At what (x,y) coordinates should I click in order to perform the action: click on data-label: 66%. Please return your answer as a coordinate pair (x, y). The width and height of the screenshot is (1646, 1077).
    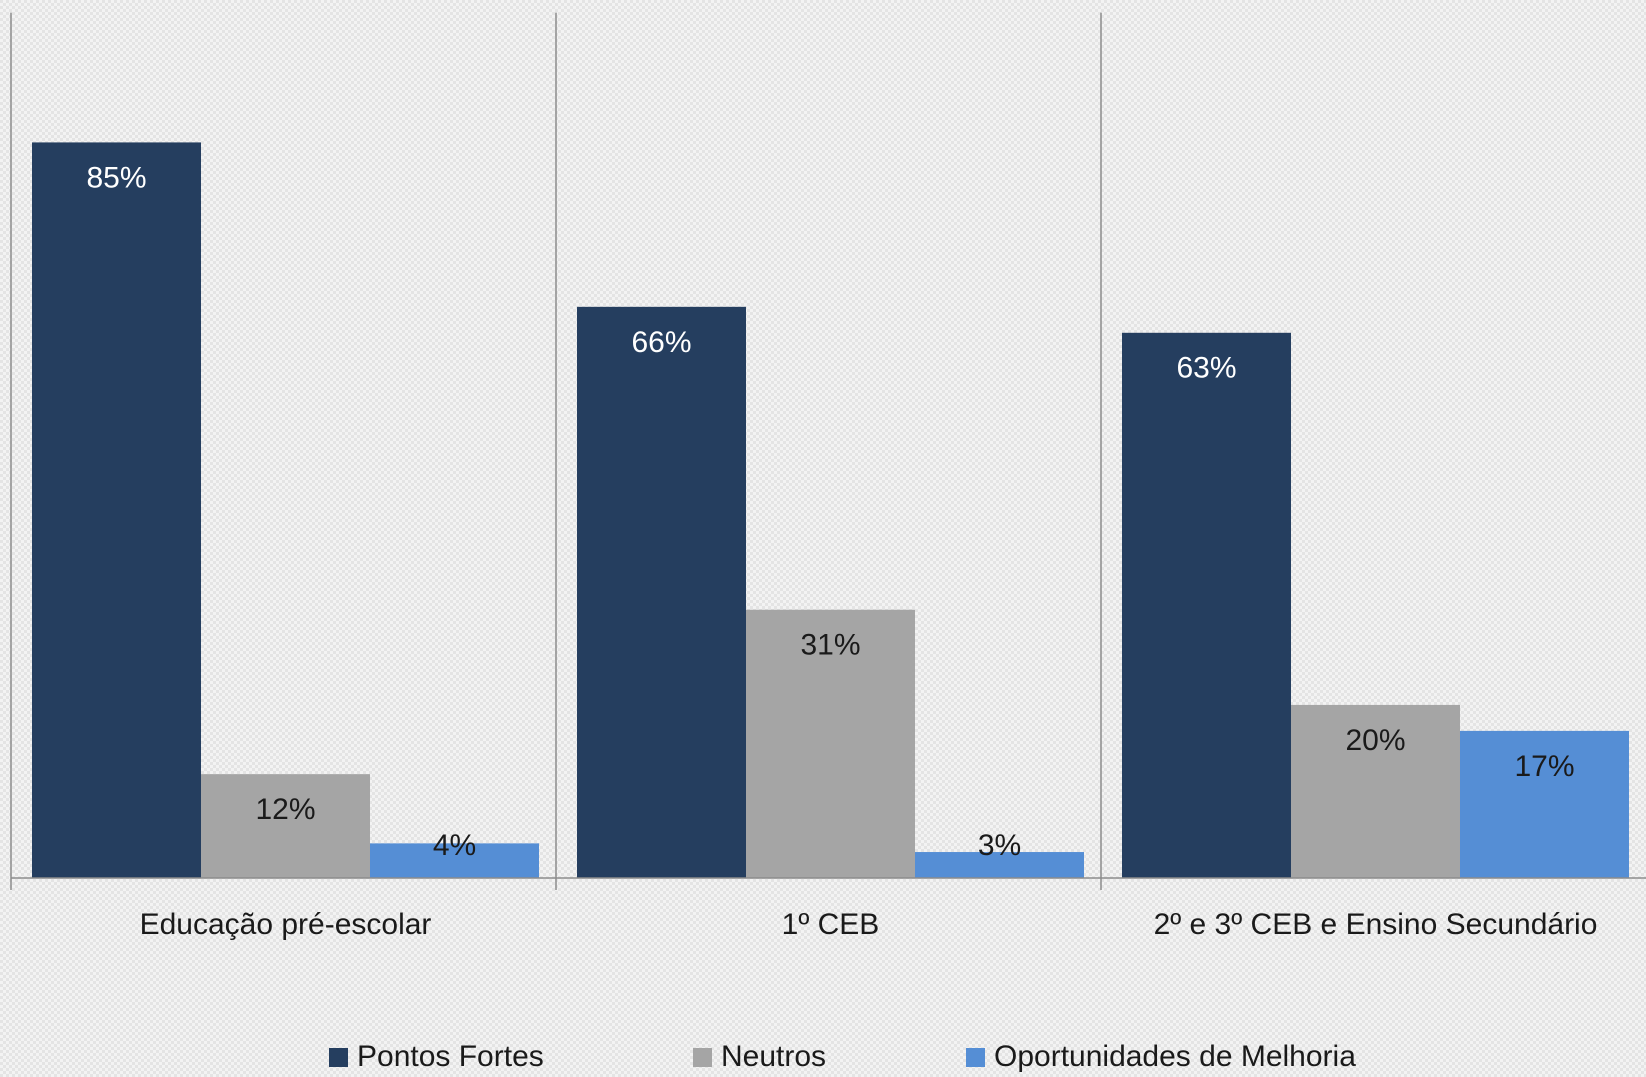
    Looking at the image, I should click on (661, 342).